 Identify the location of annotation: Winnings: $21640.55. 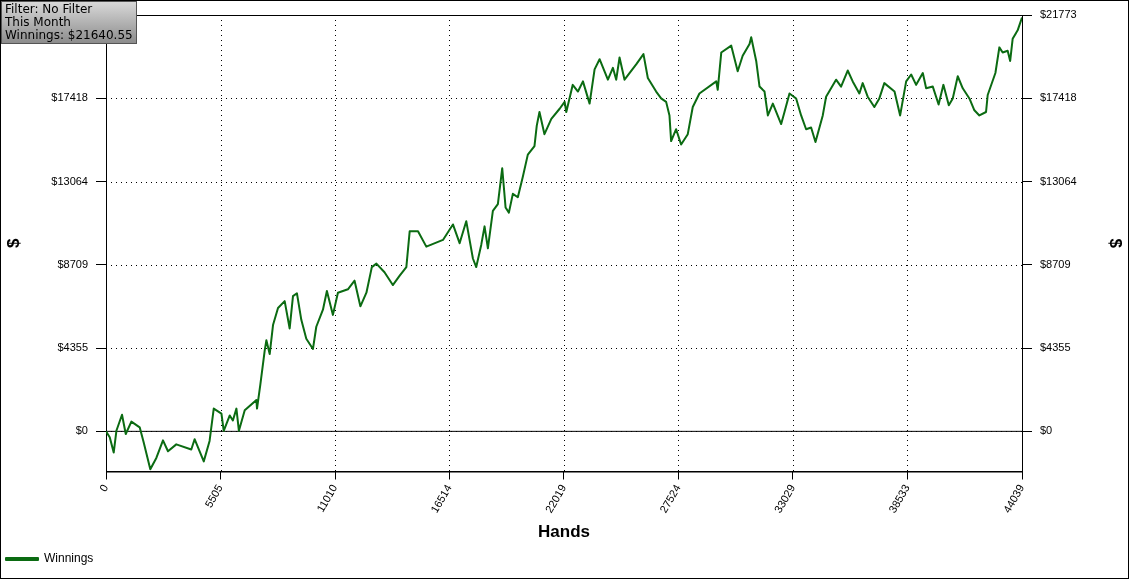
(69, 35).